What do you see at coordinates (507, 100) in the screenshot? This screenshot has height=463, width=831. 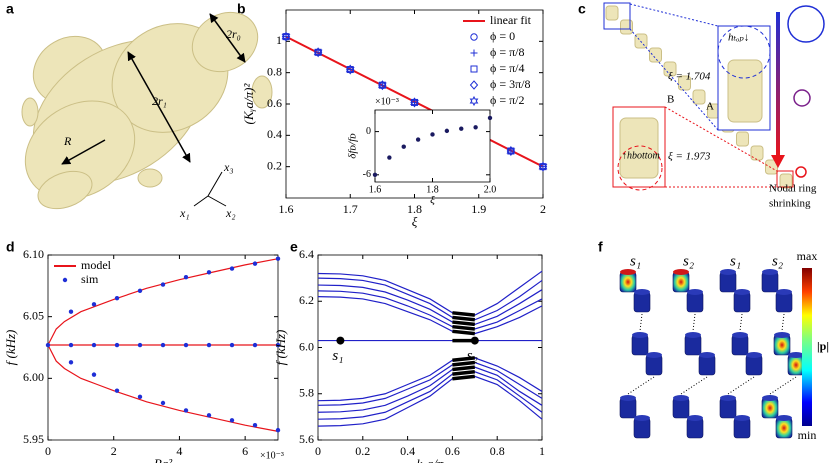 I see `legend-label: ϕ = π/2` at bounding box center [507, 100].